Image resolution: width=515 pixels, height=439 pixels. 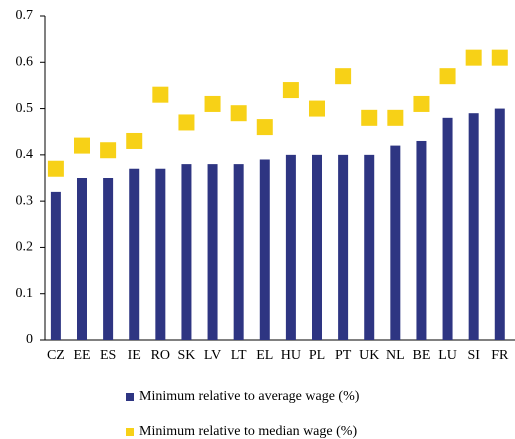 I want to click on y-tick-label: 0.5, so click(x=25, y=108).